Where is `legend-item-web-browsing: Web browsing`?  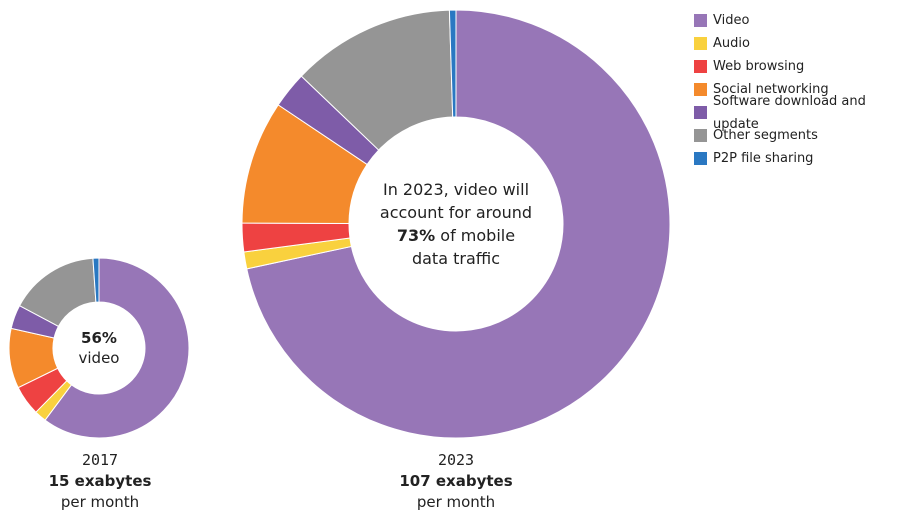
legend-item-web-browsing: Web browsing is located at coordinates (804, 66).